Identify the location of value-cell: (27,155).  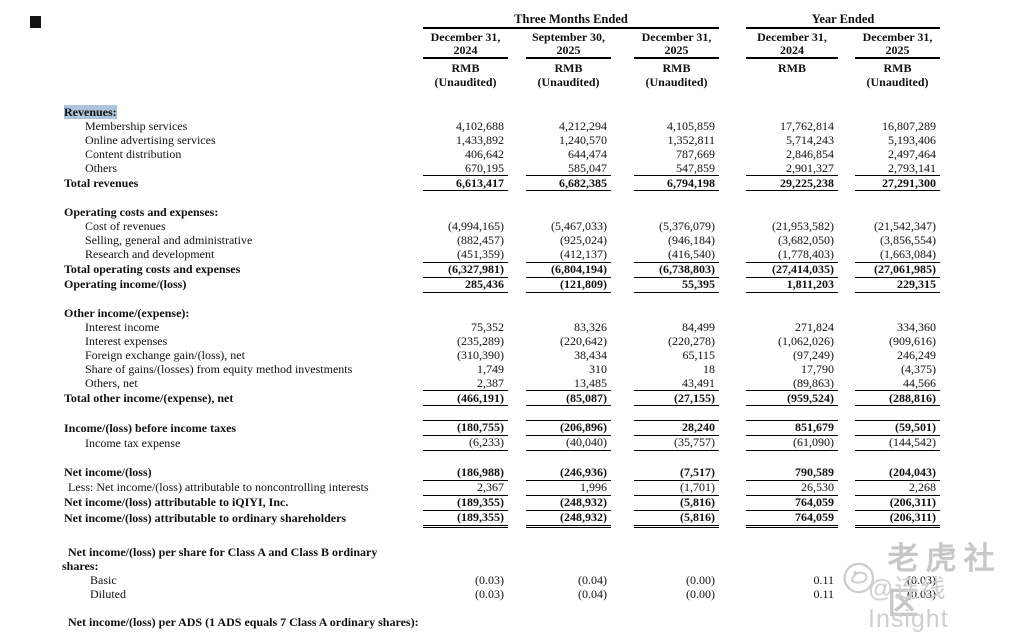
(677, 399).